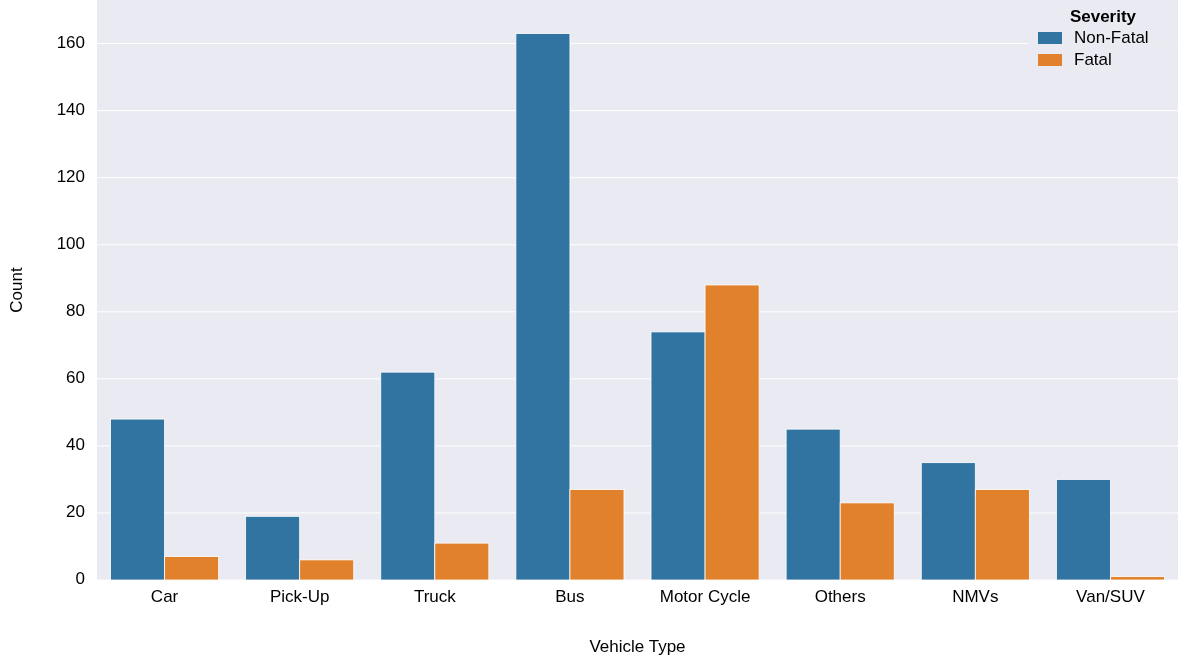 Image resolution: width=1184 pixels, height=658 pixels. I want to click on legend-label: Fatal, so click(1093, 59).